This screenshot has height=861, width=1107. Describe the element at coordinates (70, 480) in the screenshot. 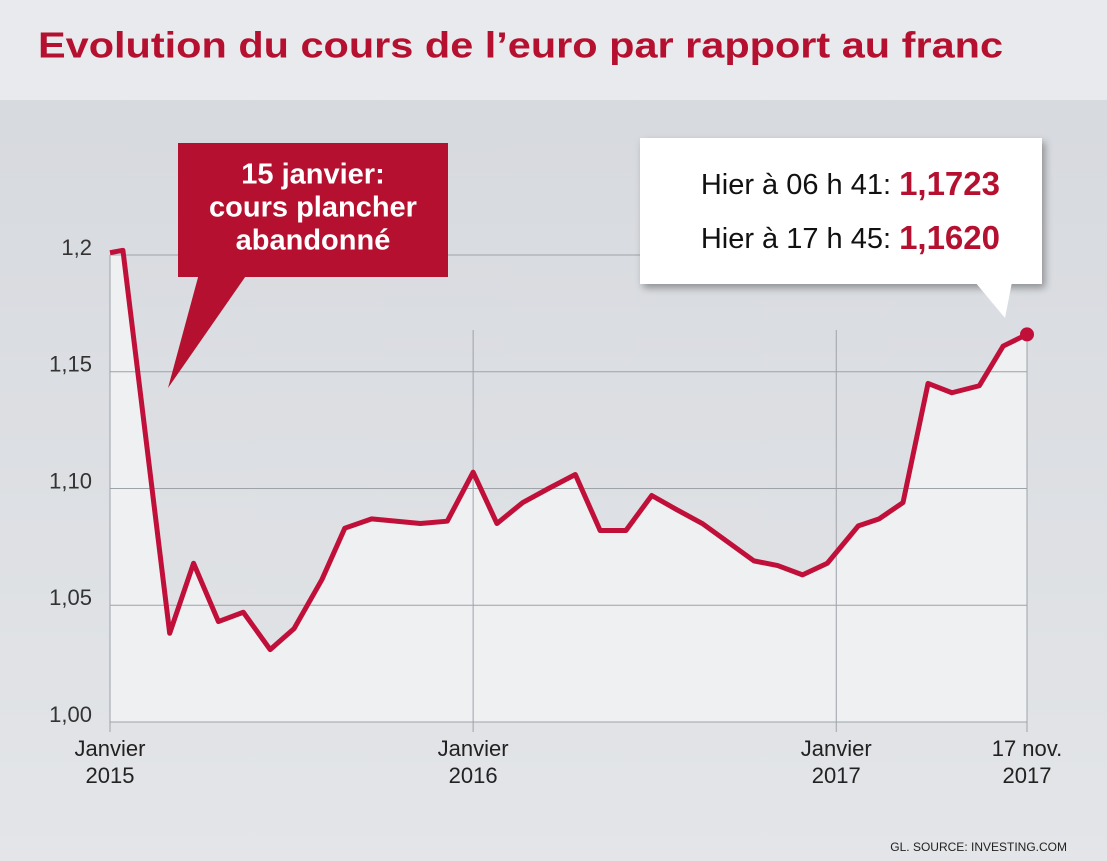

I see `y-tick-label: 1,10` at that location.